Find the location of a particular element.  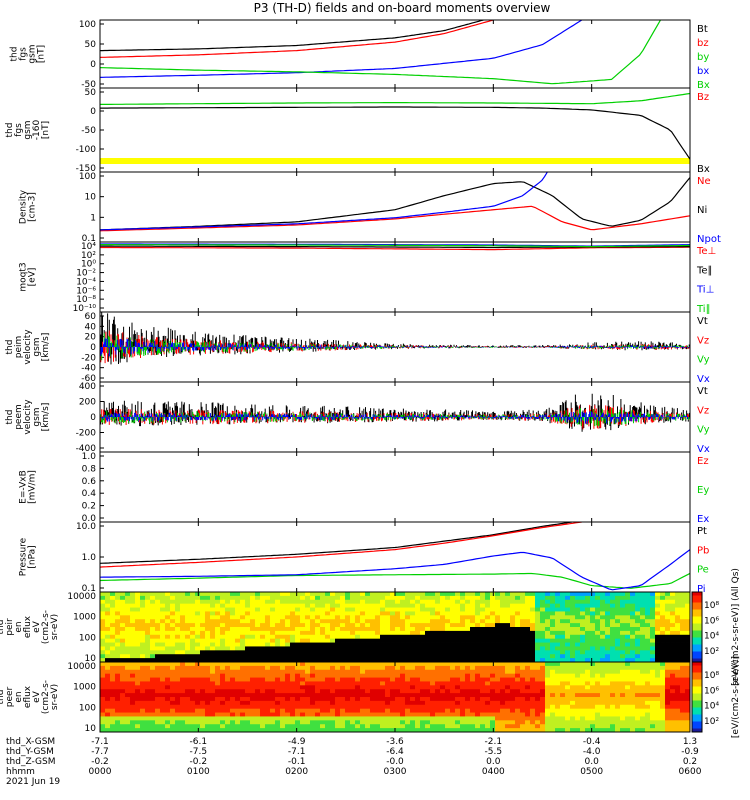

legend-Bz: Bz is located at coordinates (703, 97).